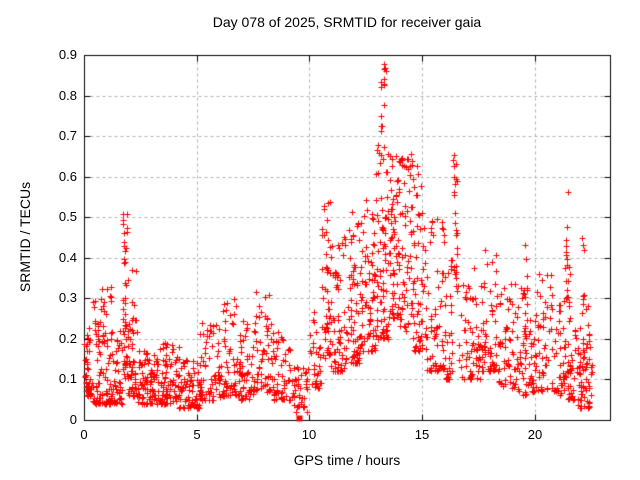 This screenshot has width=640, height=480. Describe the element at coordinates (67, 297) in the screenshot. I see `y-tick-label-0.3: 0.3` at that location.